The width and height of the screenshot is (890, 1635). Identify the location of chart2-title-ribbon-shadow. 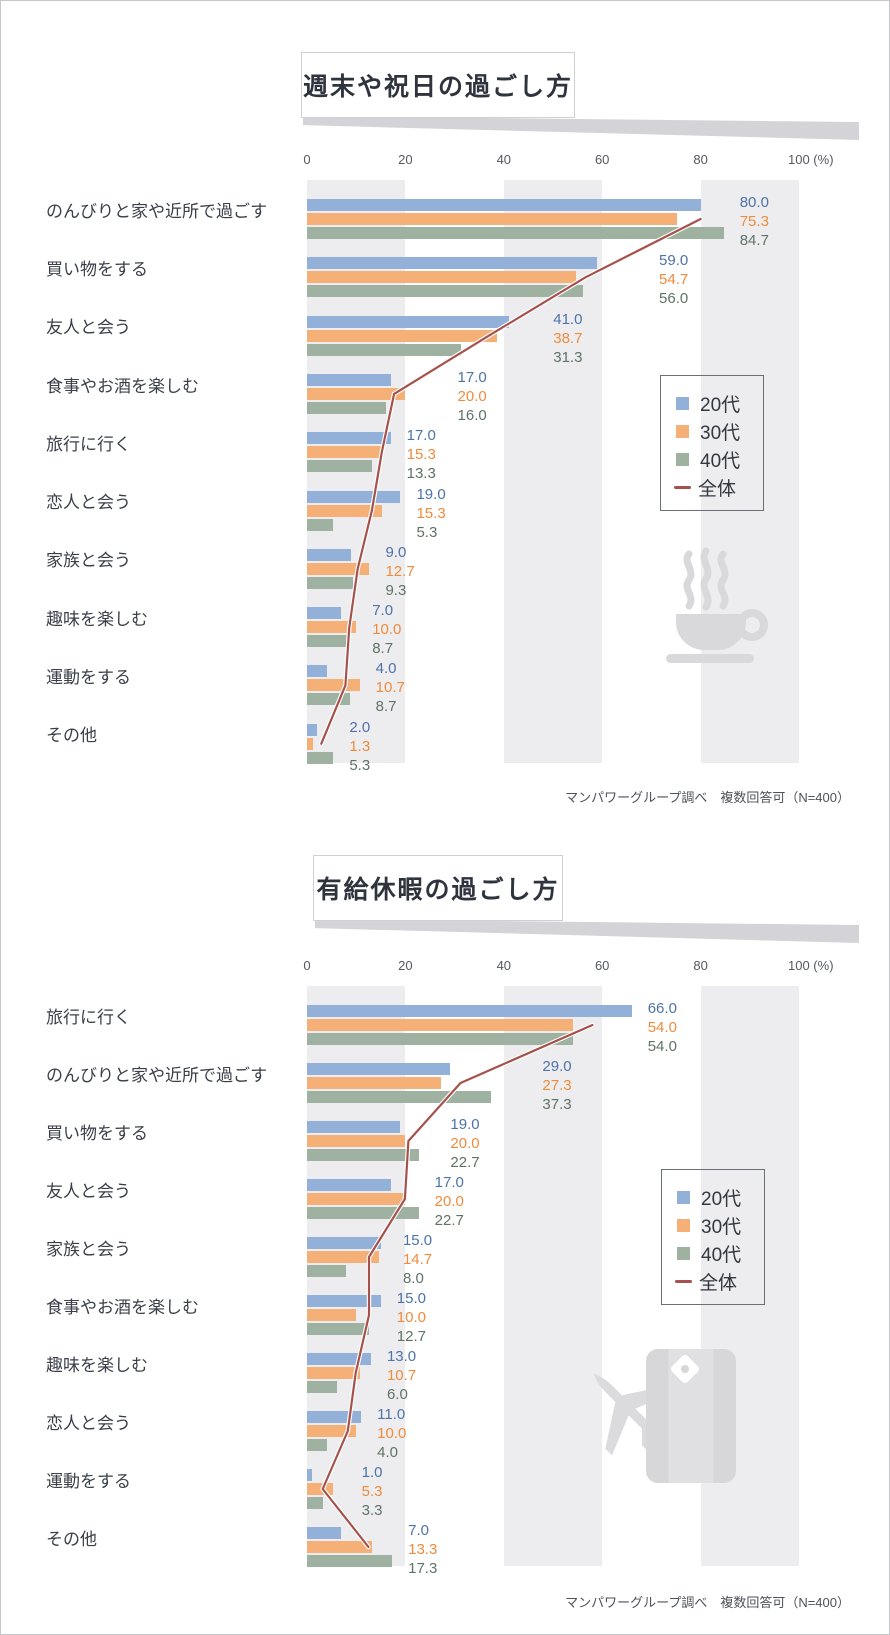
(587, 931).